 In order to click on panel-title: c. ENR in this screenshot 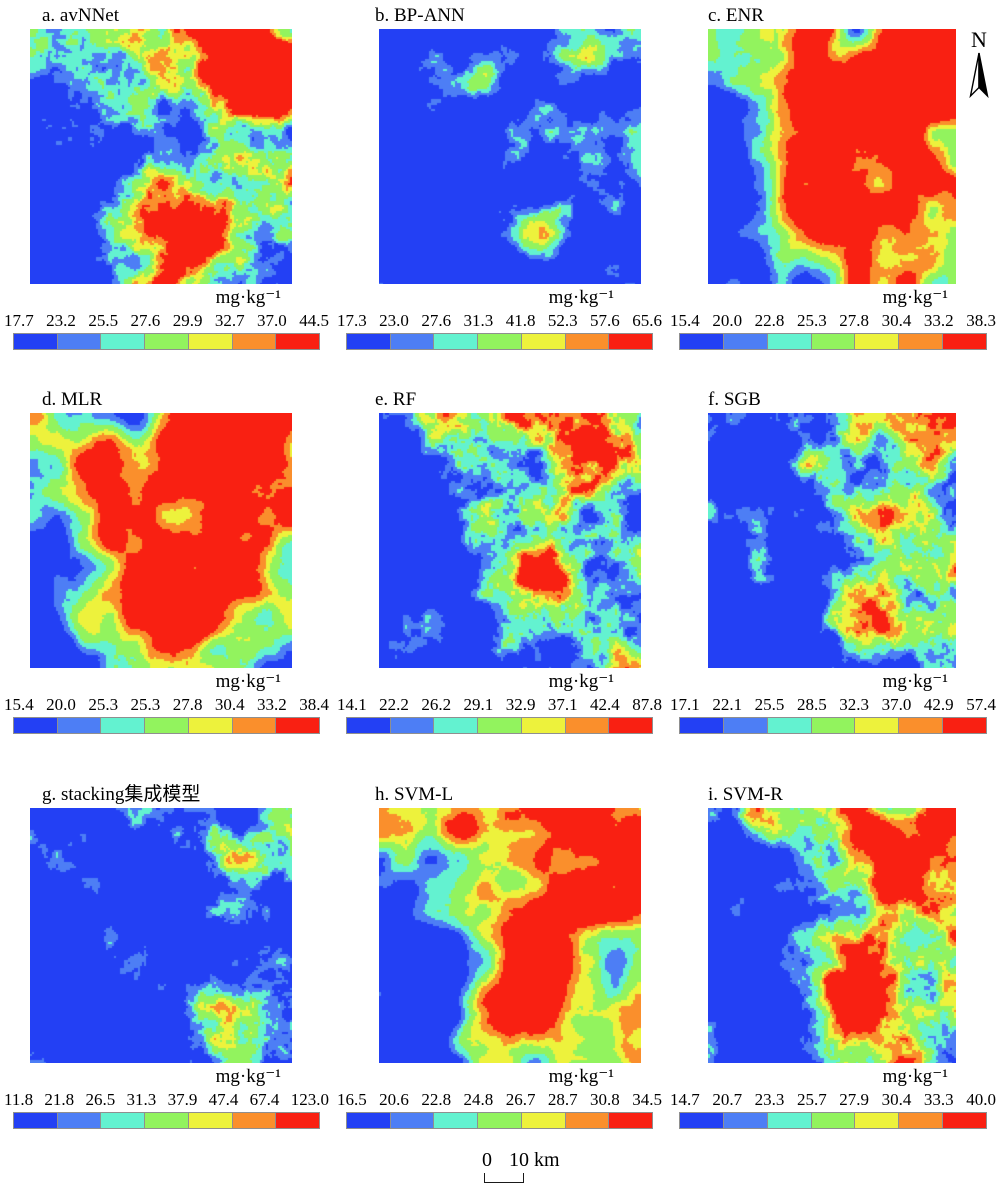, I will do `click(736, 15)`.